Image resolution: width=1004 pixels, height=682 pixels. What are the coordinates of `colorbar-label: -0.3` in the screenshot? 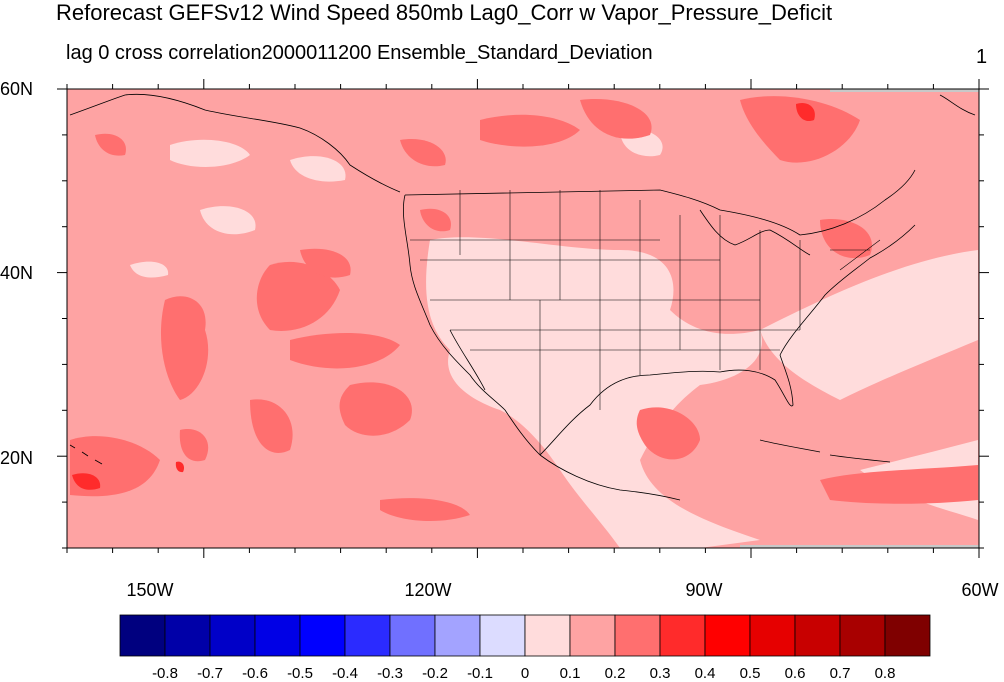 It's located at (390, 673).